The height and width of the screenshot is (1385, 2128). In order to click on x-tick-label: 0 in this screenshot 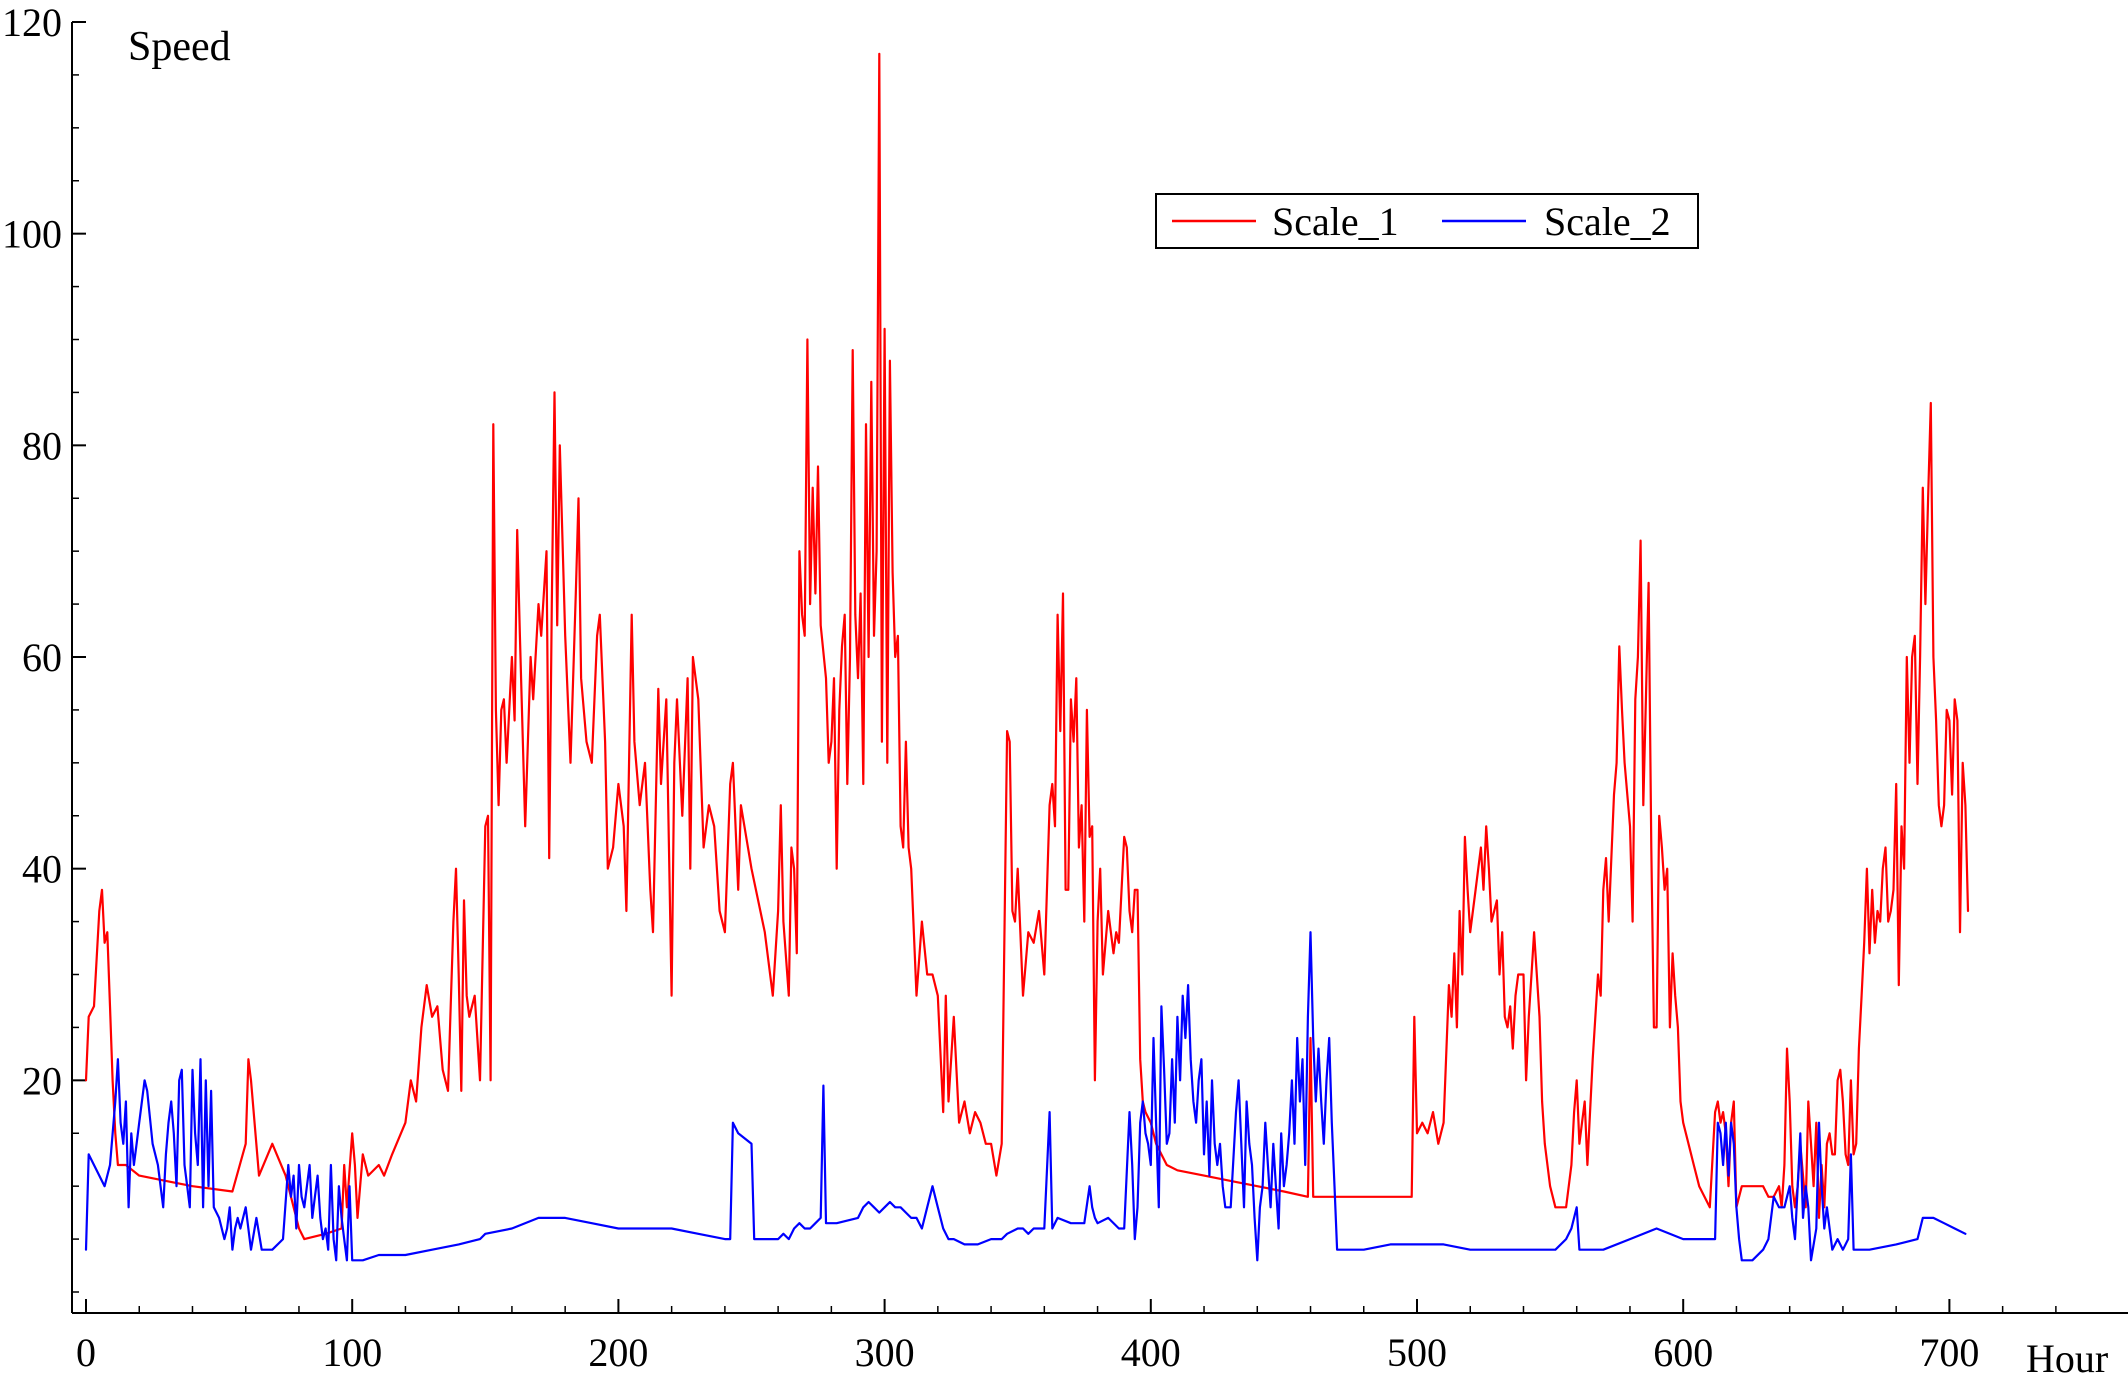, I will do `click(86, 1352)`.